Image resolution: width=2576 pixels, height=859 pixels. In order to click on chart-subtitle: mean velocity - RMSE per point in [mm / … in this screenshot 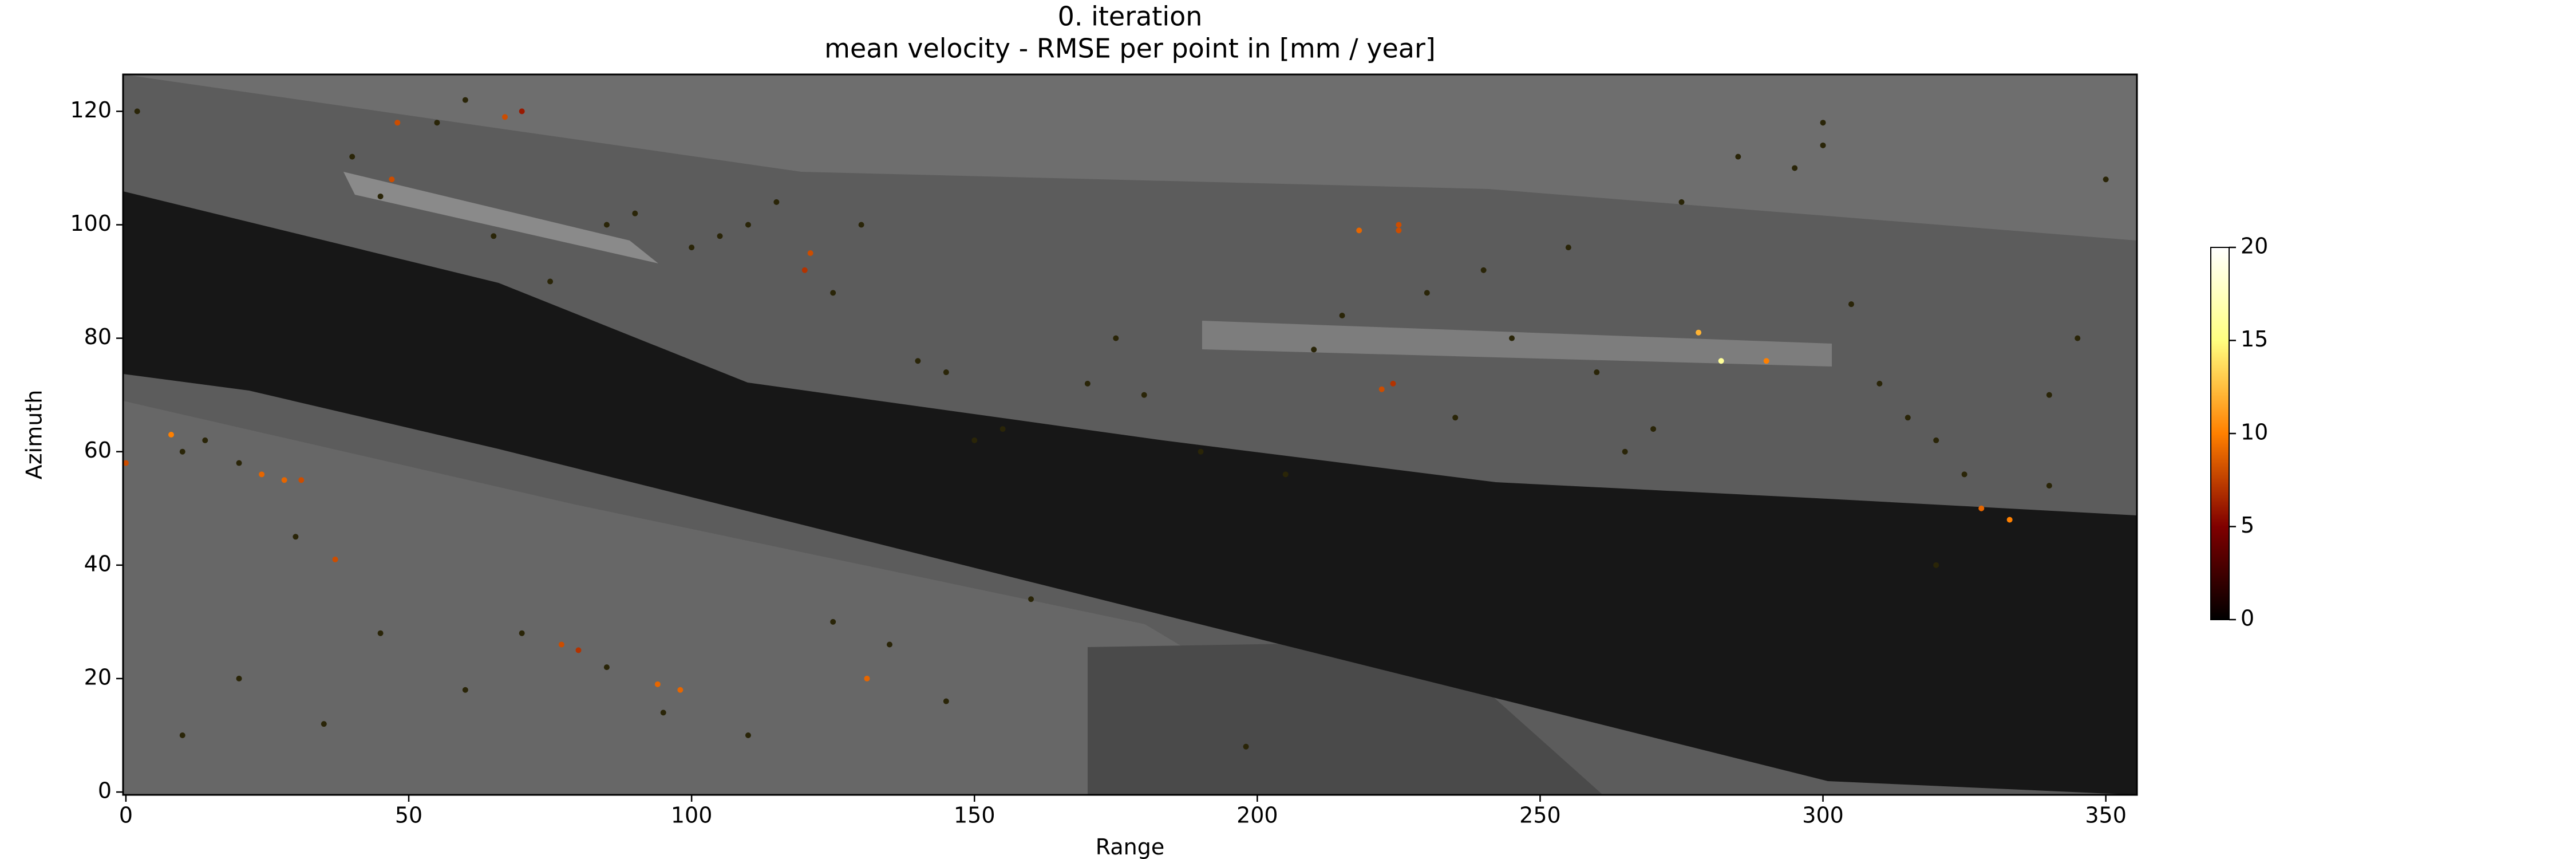, I will do `click(1130, 48)`.